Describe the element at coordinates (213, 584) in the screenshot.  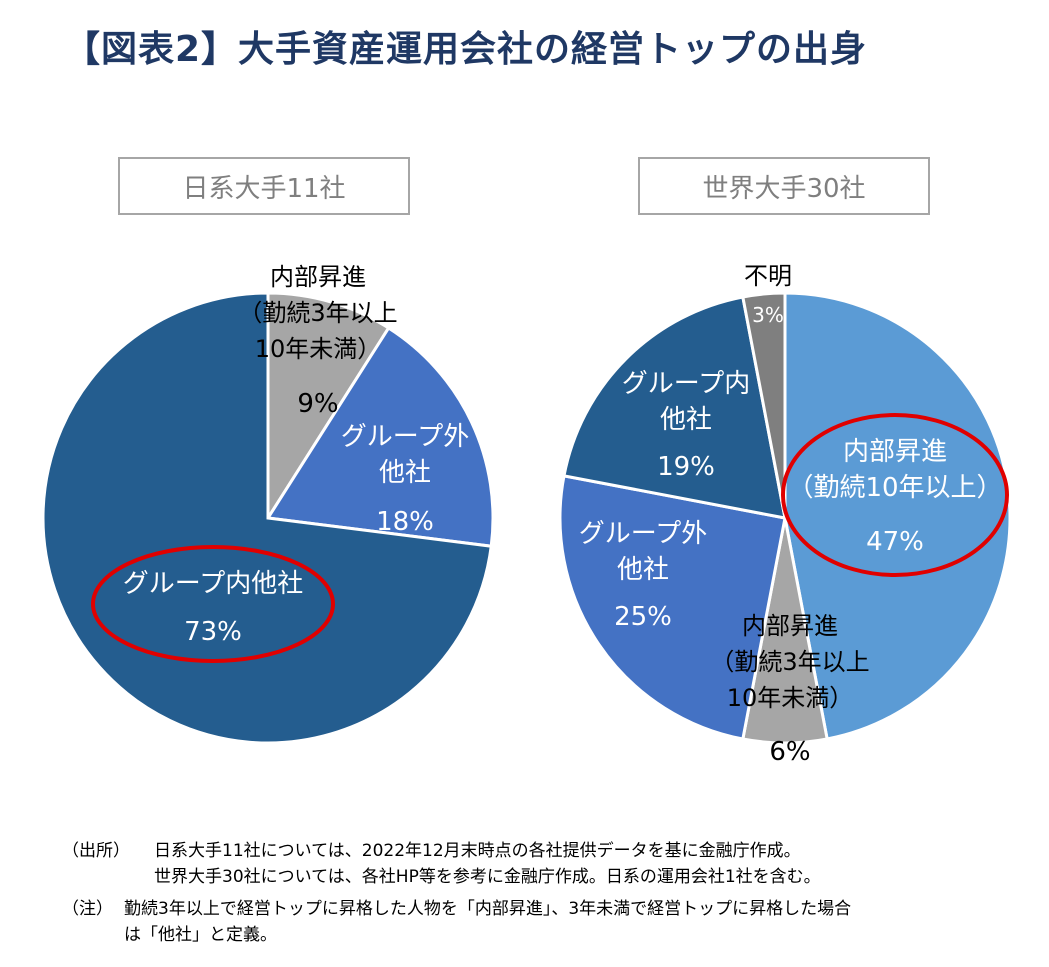
I see `slice-label: グループ内他社` at that location.